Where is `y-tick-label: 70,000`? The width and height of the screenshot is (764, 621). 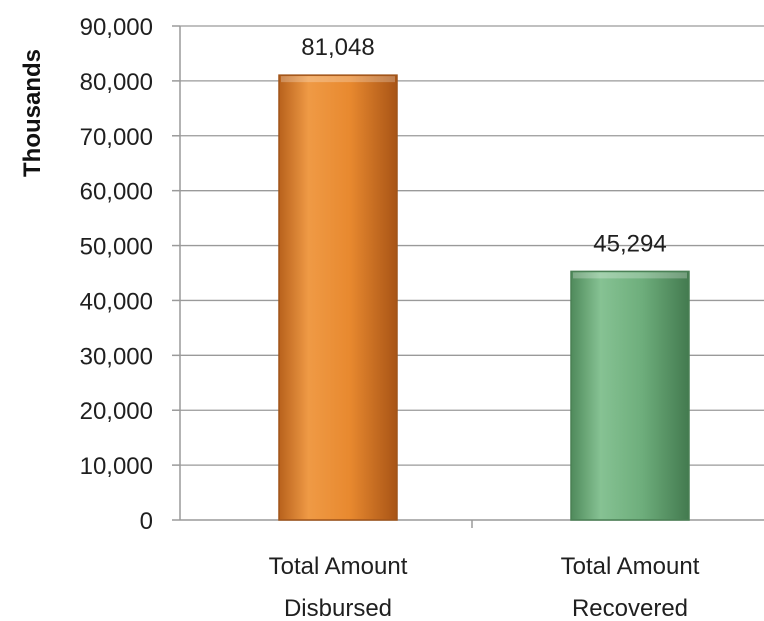 y-tick-label: 70,000 is located at coordinates (116, 137).